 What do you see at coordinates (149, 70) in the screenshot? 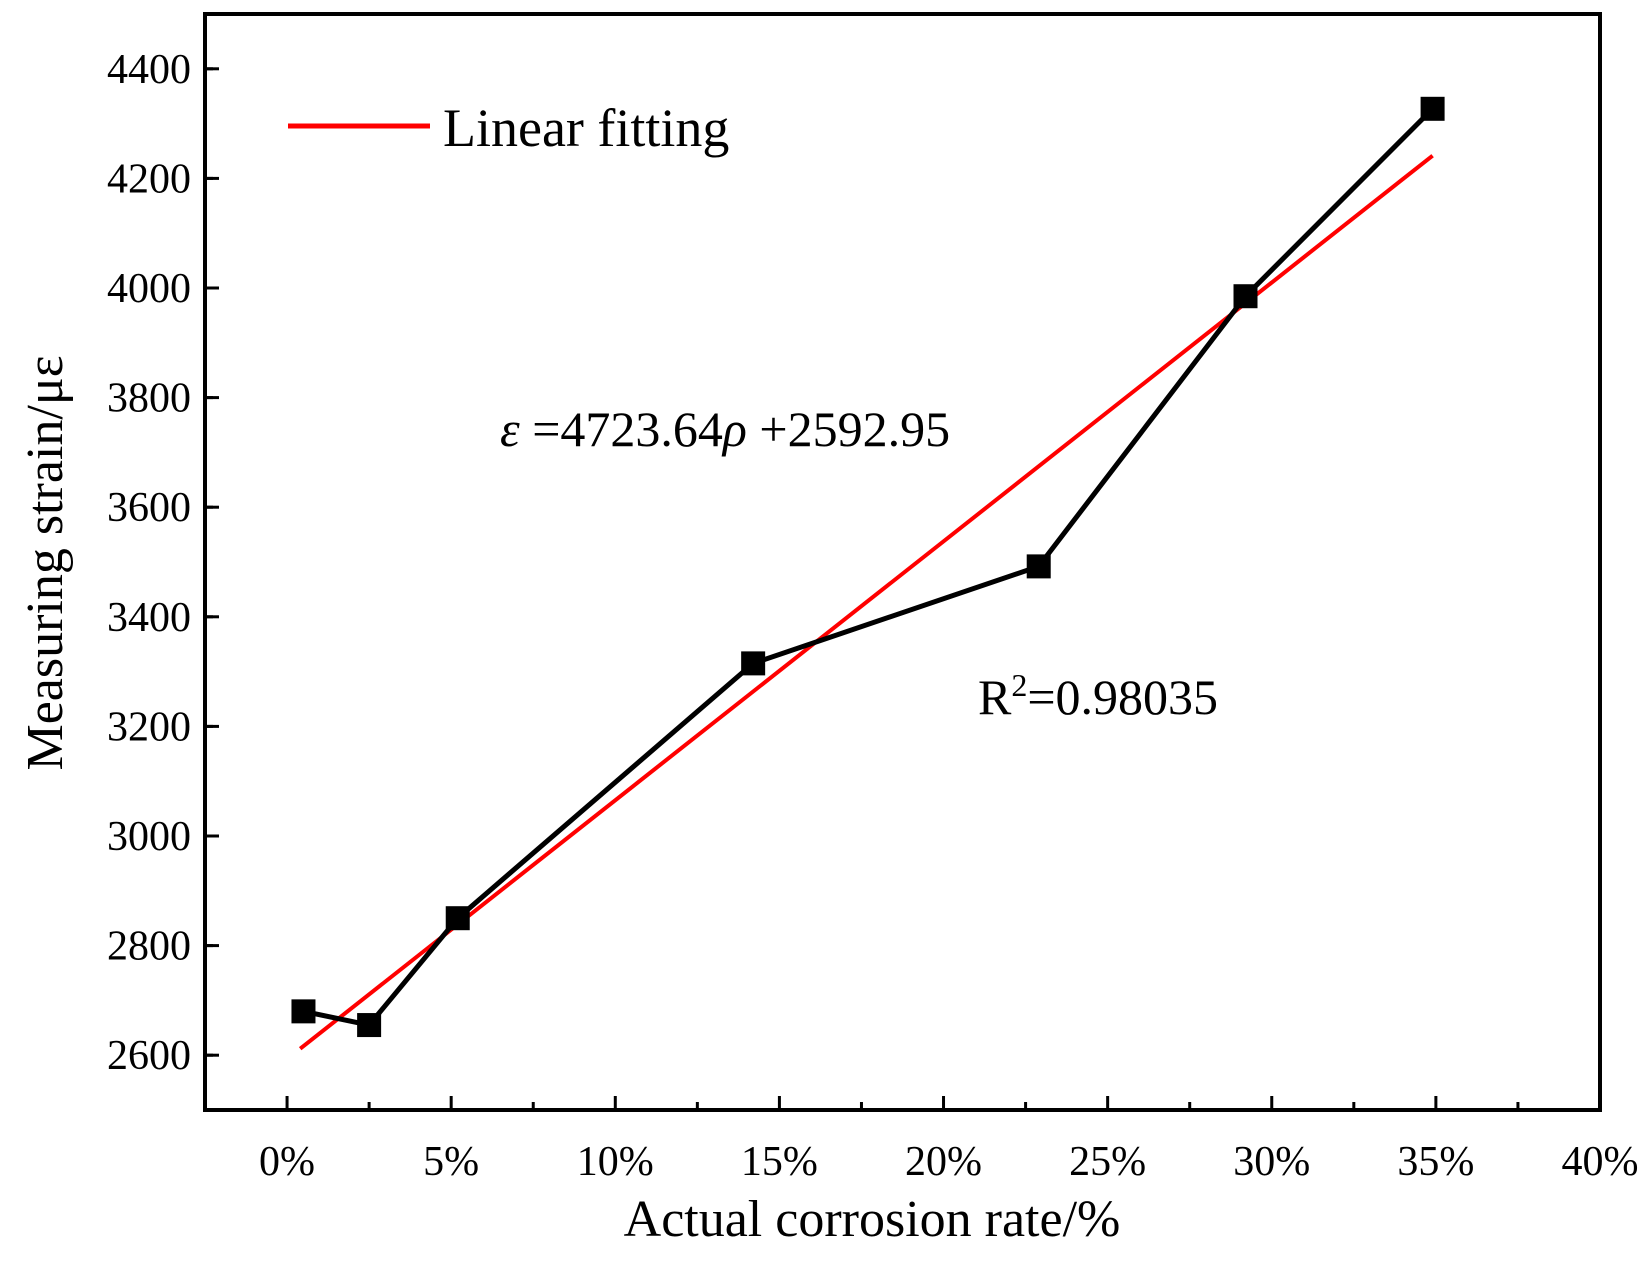
I see `y-tick-label: 4400` at bounding box center [149, 70].